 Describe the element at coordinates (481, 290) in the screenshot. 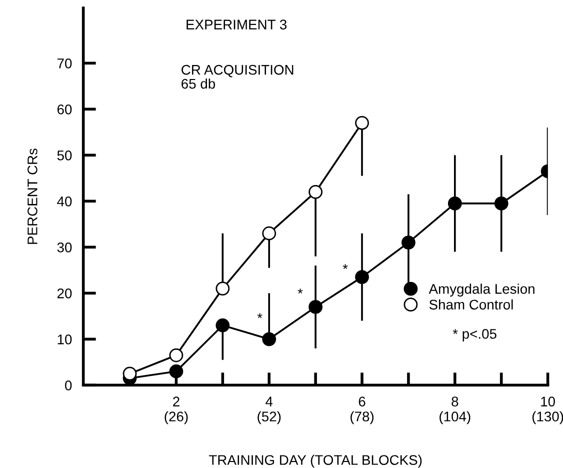

I see `legend-label: Amygdala Lesion` at that location.